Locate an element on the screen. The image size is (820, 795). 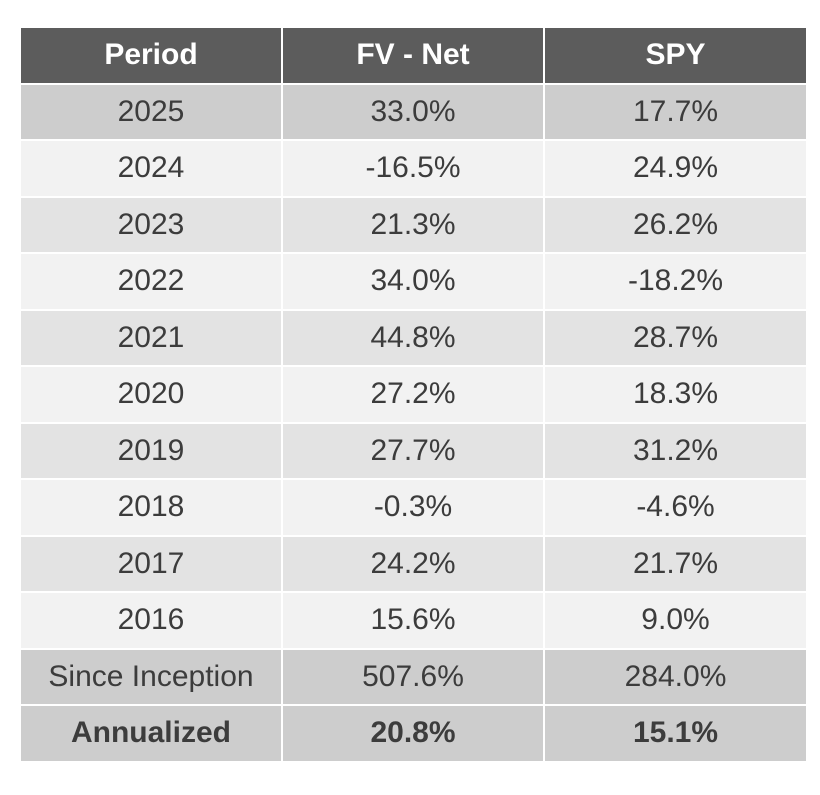
cell-period: 2020 is located at coordinates (152, 395).